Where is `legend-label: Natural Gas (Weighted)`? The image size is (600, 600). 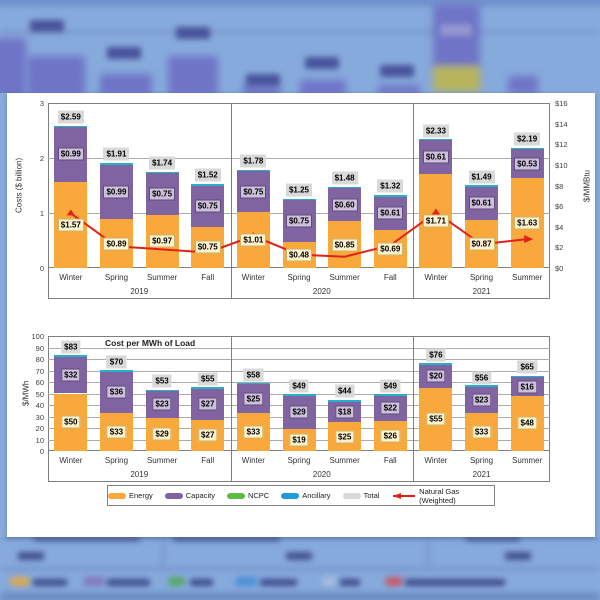 legend-label: Natural Gas (Weighted) is located at coordinates (439, 495).